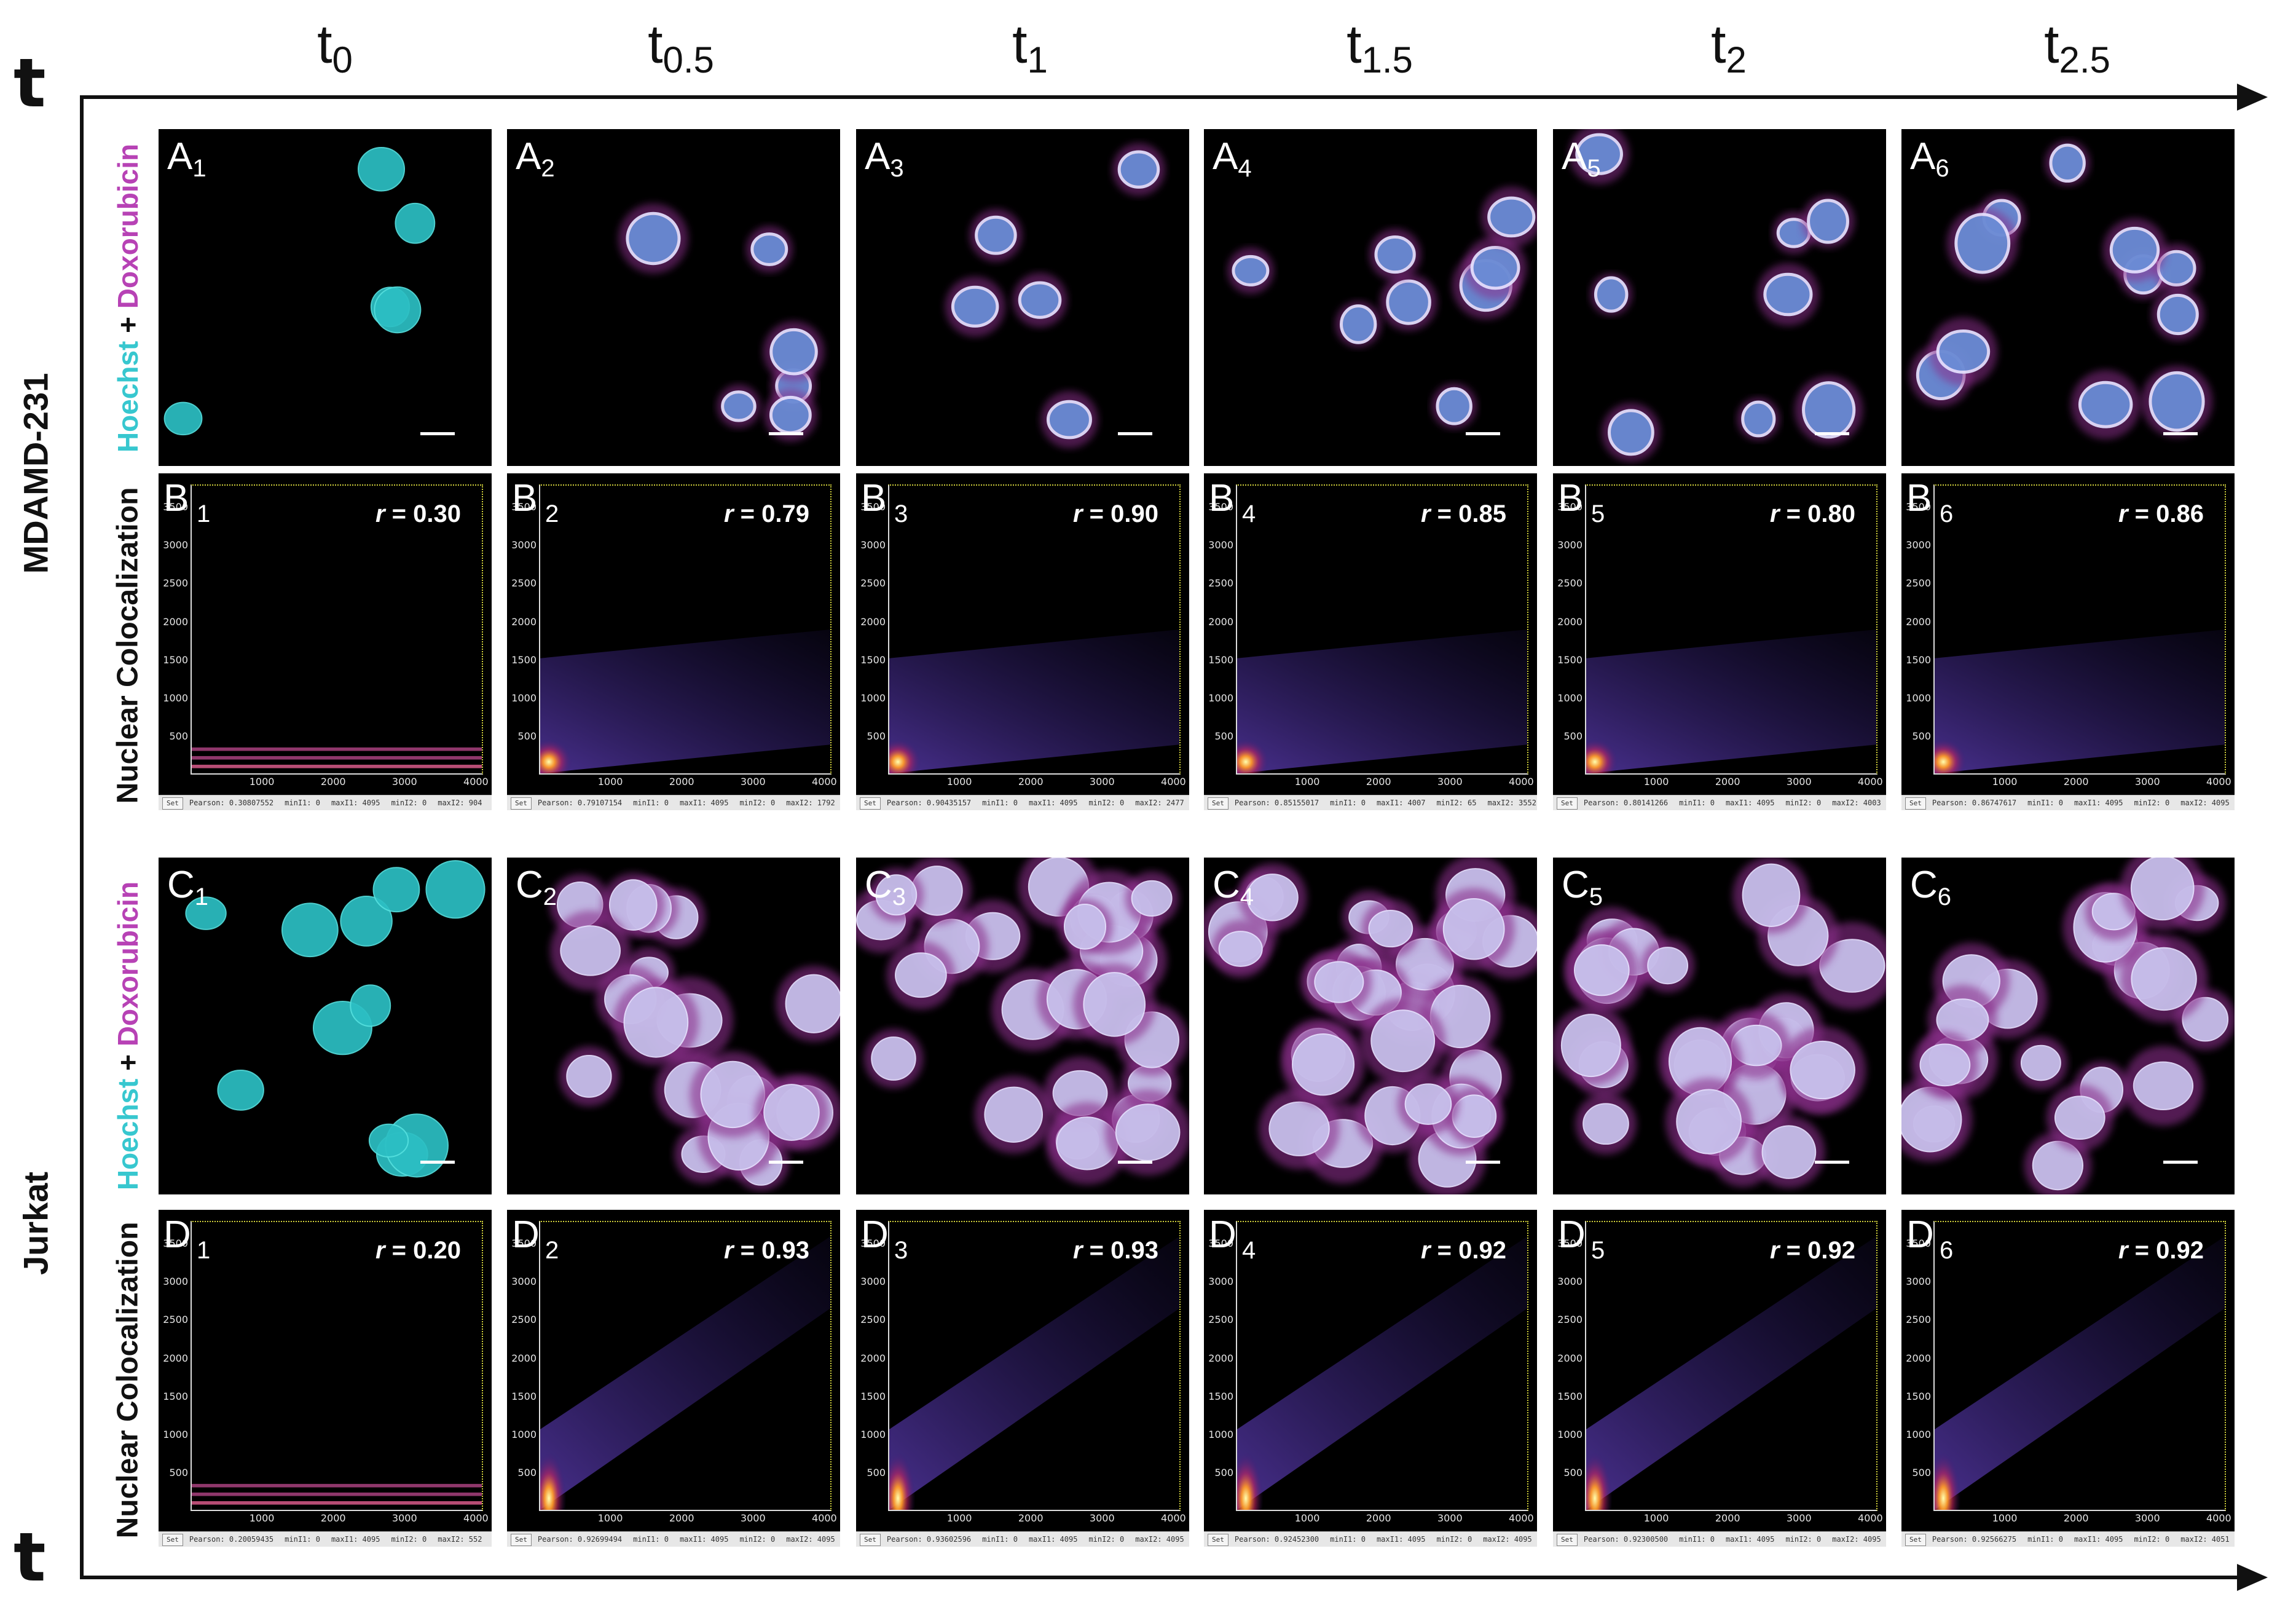  Describe the element at coordinates (2161, 514) in the screenshot. I see `pearson-r-label: r = 0.86` at that location.